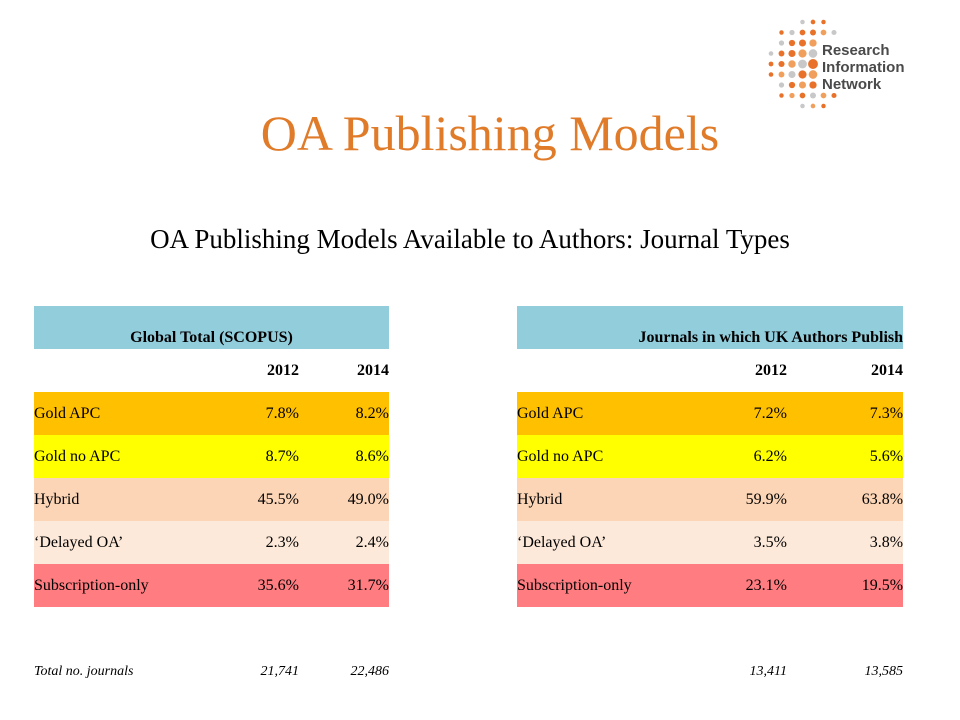 This screenshot has height=720, width=960. Describe the element at coordinates (845, 542) in the screenshot. I see `value-2014: 3.8%` at that location.